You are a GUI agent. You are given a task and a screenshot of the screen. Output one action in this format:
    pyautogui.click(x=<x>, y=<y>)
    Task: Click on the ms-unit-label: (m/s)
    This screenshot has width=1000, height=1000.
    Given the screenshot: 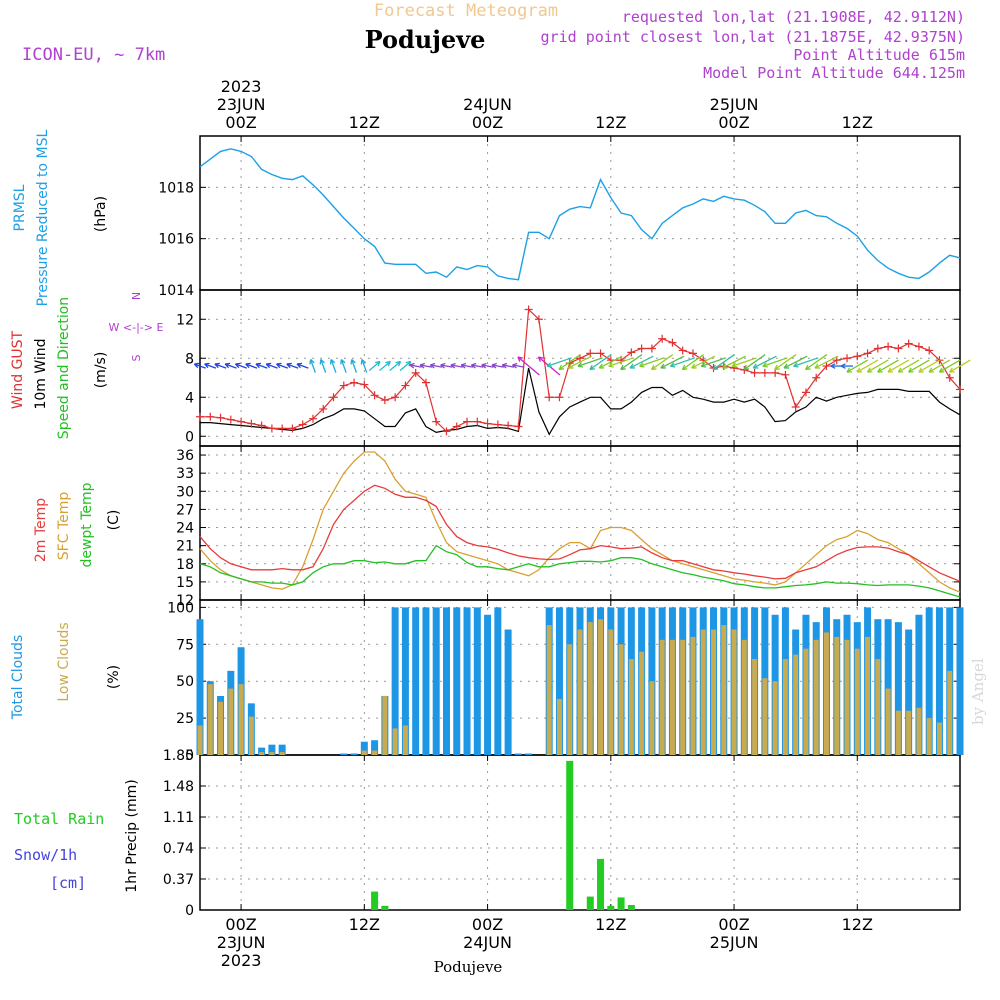 What is the action you would take?
    pyautogui.click(x=101, y=370)
    